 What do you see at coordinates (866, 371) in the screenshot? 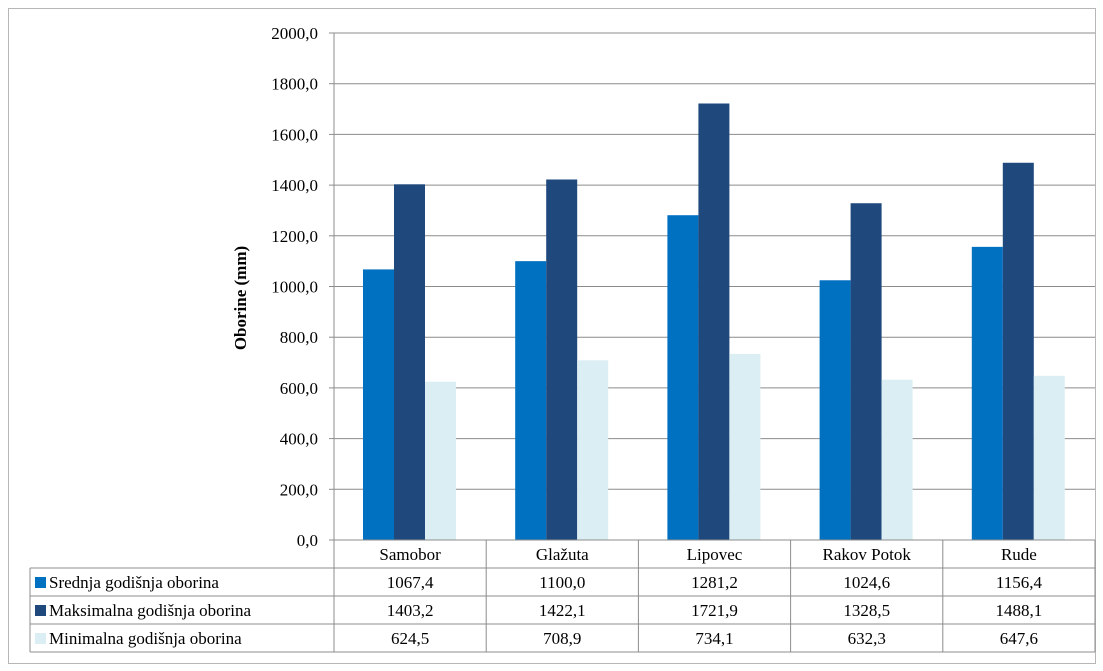
I see `bar-2-rakov-potok` at bounding box center [866, 371].